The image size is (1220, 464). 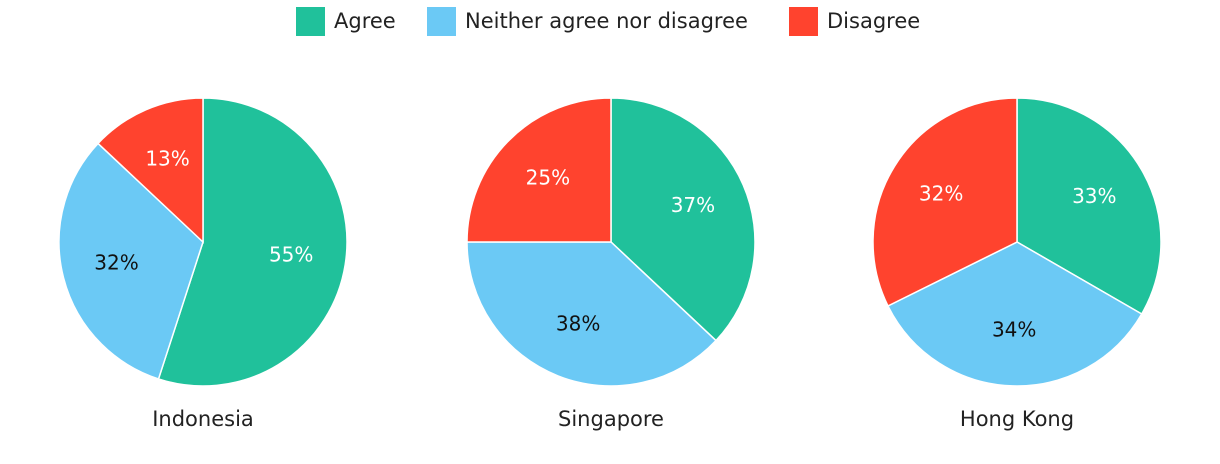 What do you see at coordinates (1017, 419) in the screenshot?
I see `pie-title: Hong Kong` at bounding box center [1017, 419].